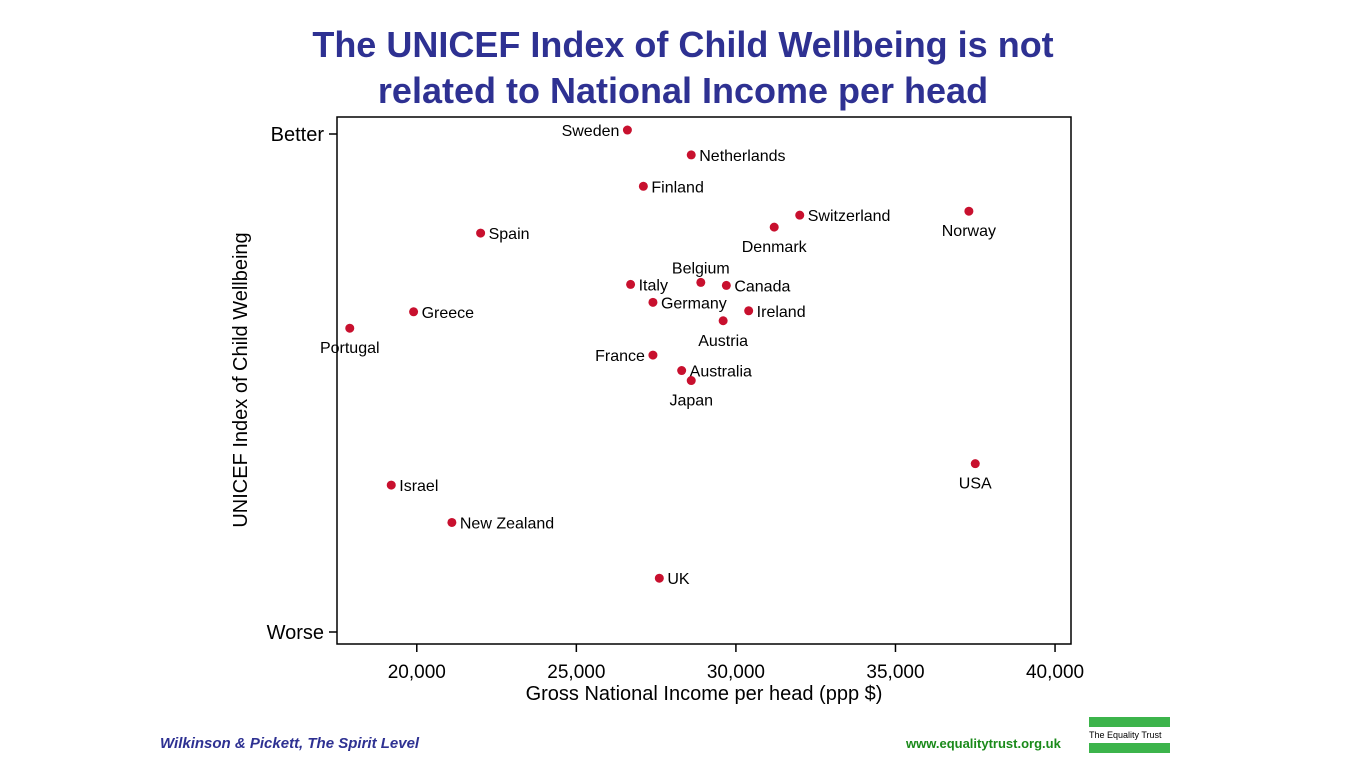  I want to click on y-tick-label: Worse, so click(295, 633).